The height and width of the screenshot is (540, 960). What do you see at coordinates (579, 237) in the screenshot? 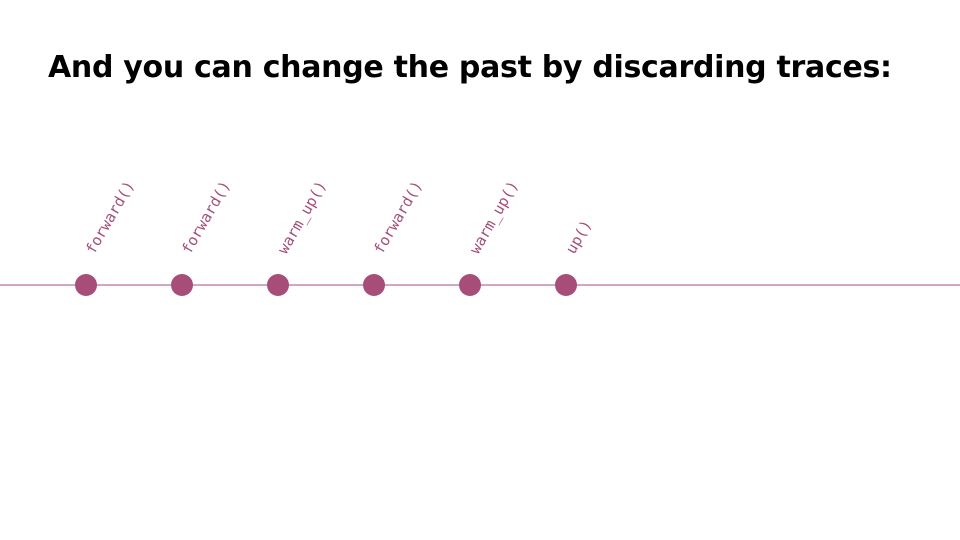
I see `trace-event-label: up()` at bounding box center [579, 237].